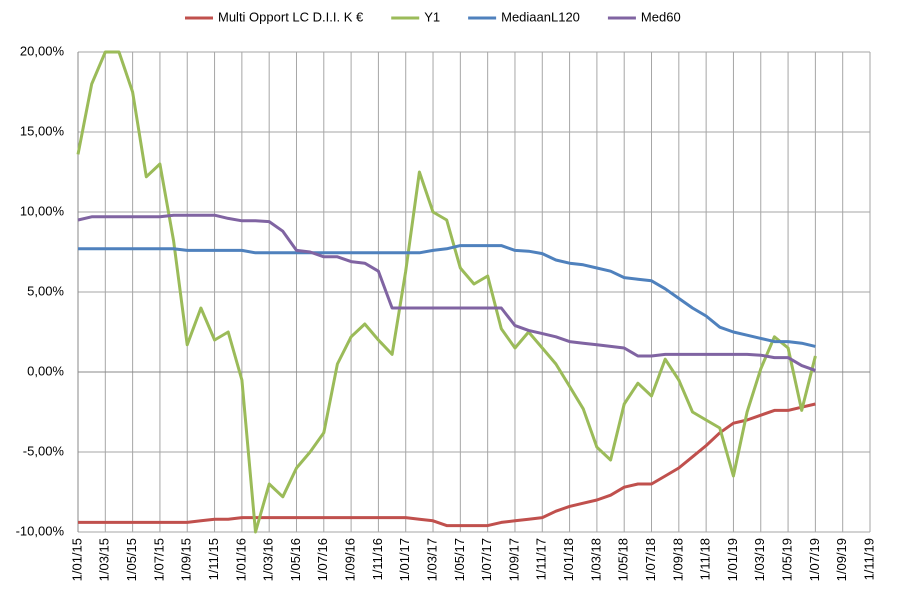  I want to click on x-tick-label: 1/03/17, so click(431, 559).